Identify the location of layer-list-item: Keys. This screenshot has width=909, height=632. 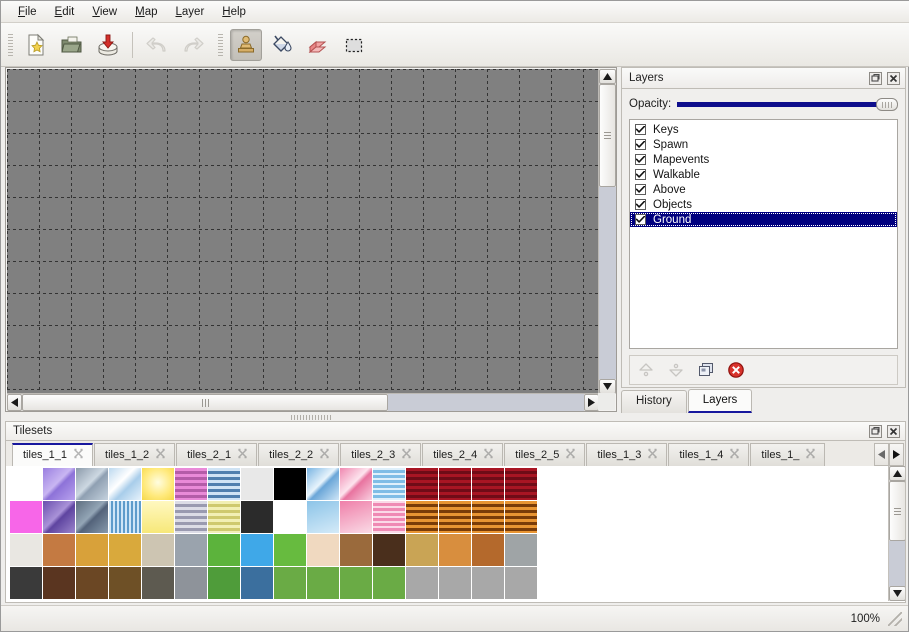
(763, 129).